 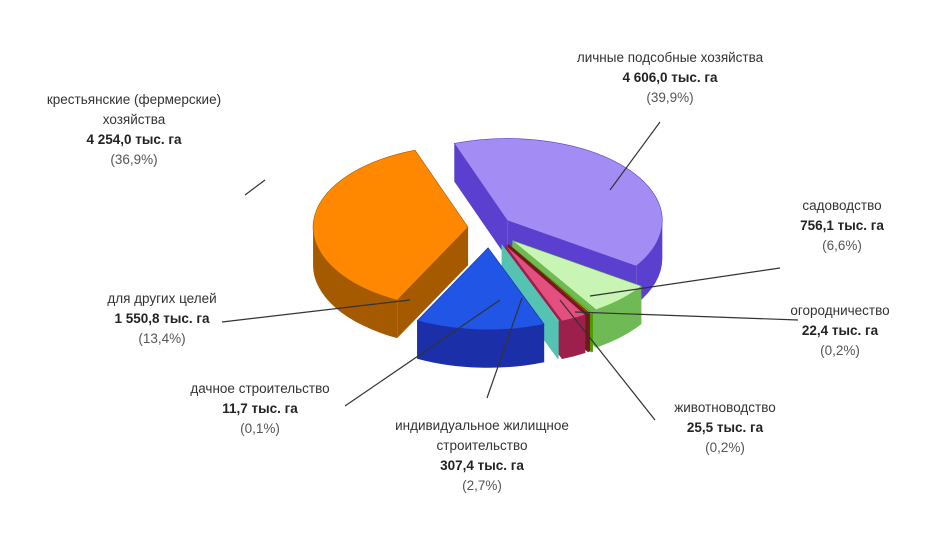 I want to click on slice-name-label: дачное строительство, so click(x=259, y=388).